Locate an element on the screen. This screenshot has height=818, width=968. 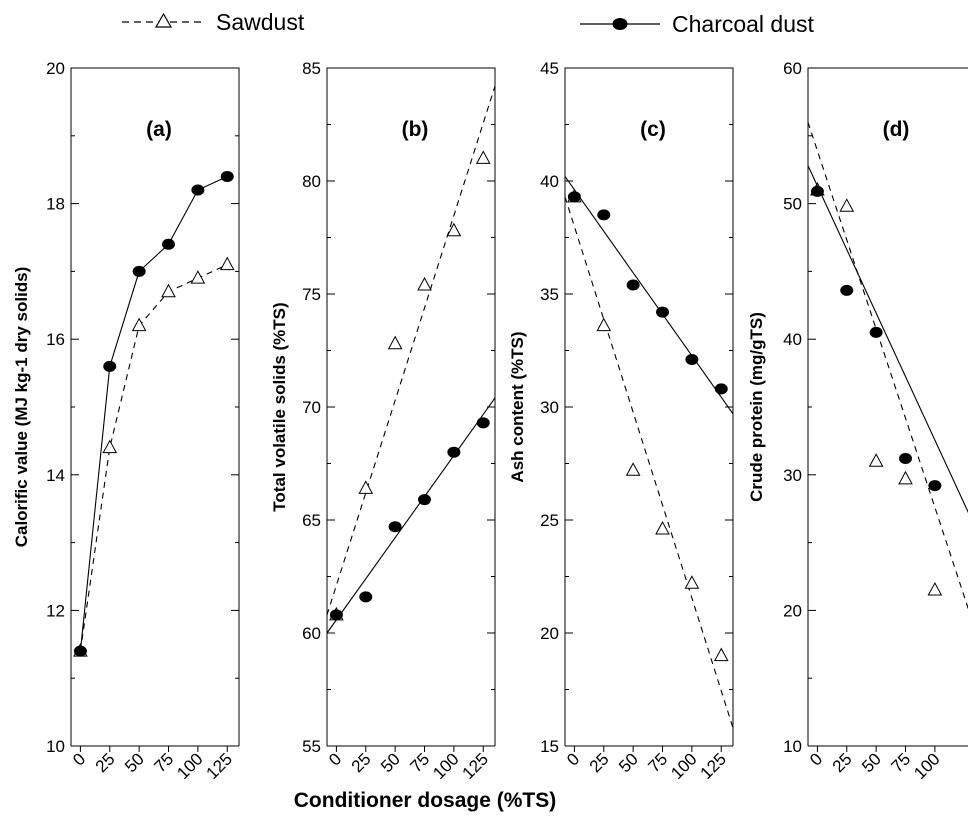
y-tick-label: 50 is located at coordinates (792, 204).